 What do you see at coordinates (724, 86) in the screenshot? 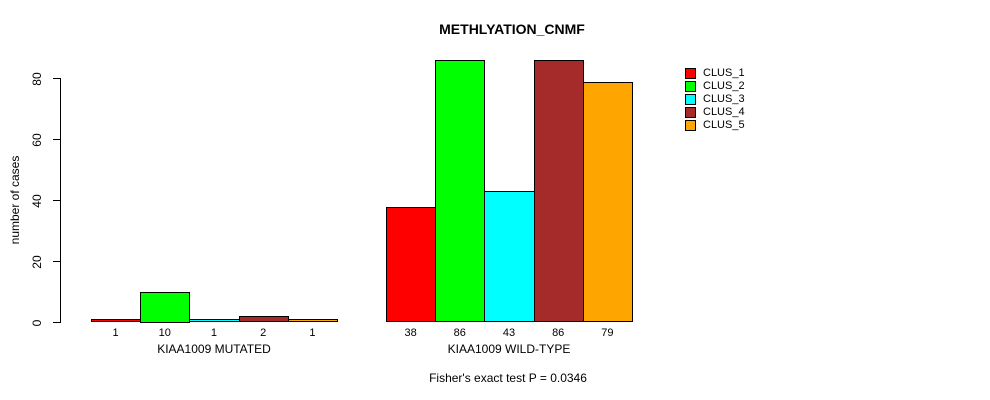
I see `legend-label: CLUS_2` at bounding box center [724, 86].